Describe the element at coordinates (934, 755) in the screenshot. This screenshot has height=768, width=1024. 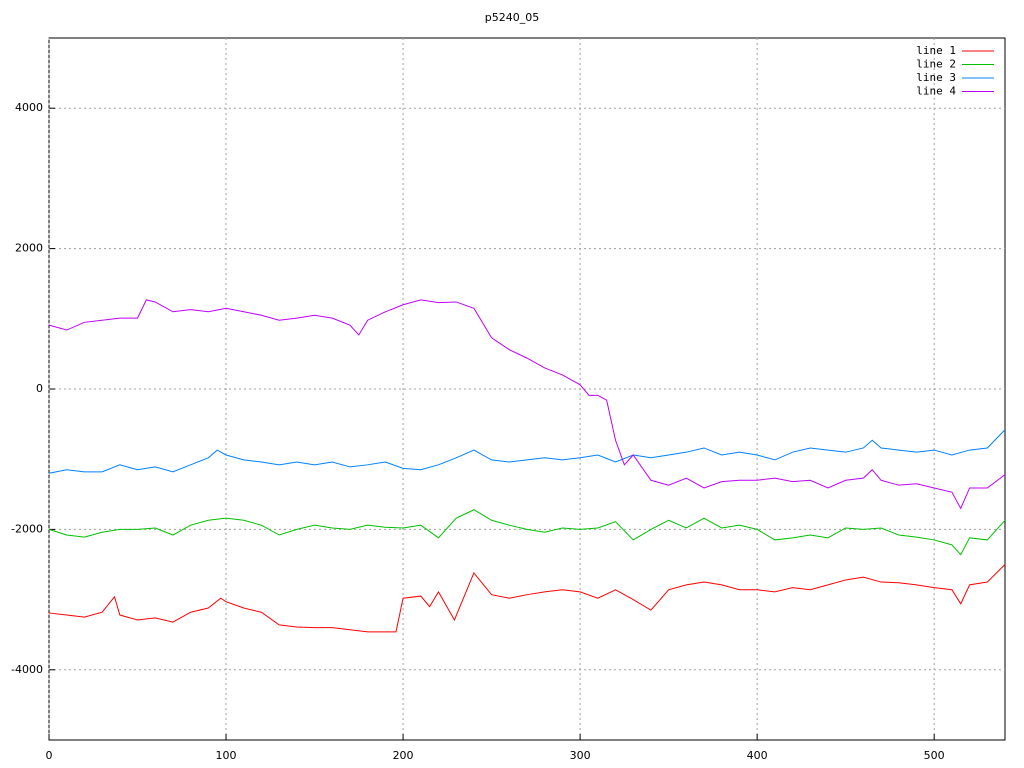
I see `x-tick-label: 500` at that location.